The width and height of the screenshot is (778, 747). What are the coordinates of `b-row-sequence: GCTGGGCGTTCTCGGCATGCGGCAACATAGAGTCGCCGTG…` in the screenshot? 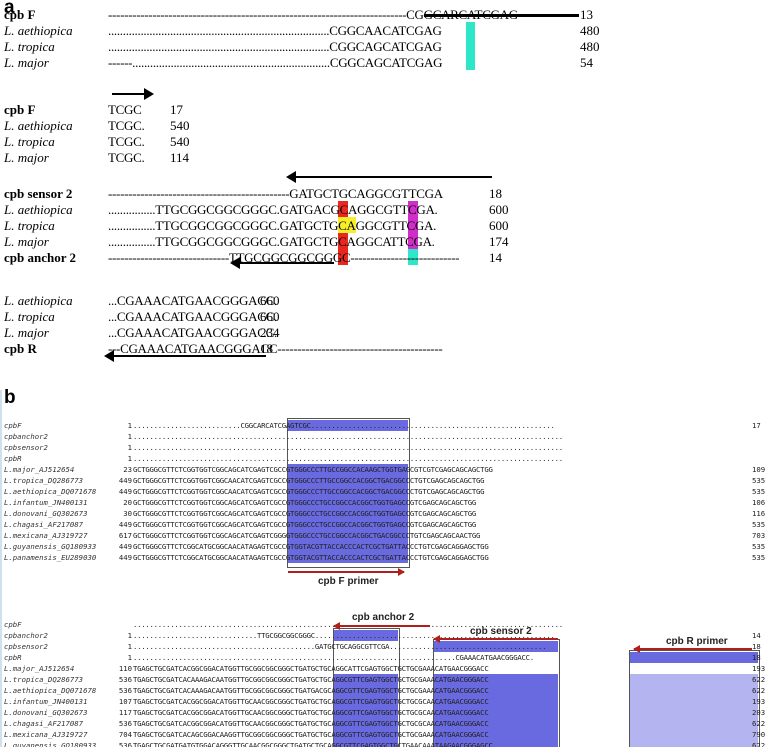 It's located at (311, 557).